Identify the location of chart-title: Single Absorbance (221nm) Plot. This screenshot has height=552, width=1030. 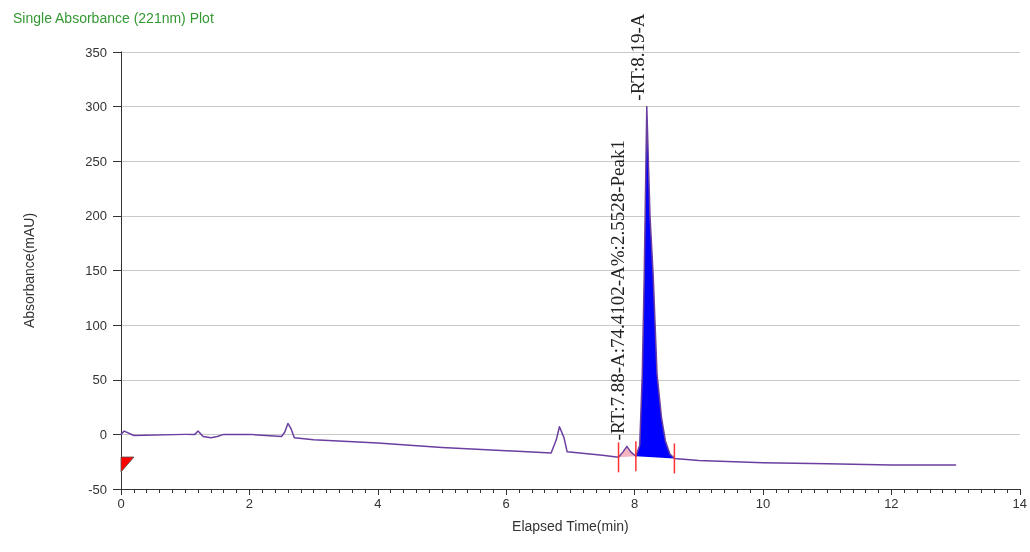
(113, 18).